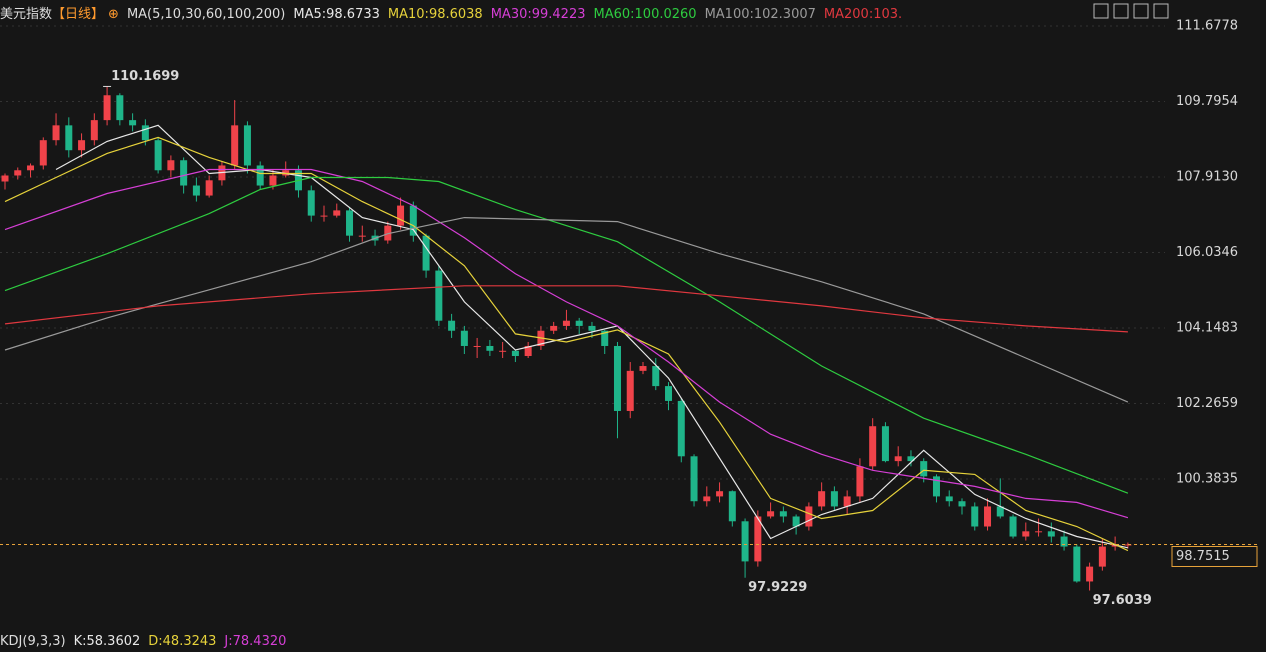 The image size is (1266, 652). Describe the element at coordinates (78, 14) in the screenshot. I see `period: 【日线】` at that location.